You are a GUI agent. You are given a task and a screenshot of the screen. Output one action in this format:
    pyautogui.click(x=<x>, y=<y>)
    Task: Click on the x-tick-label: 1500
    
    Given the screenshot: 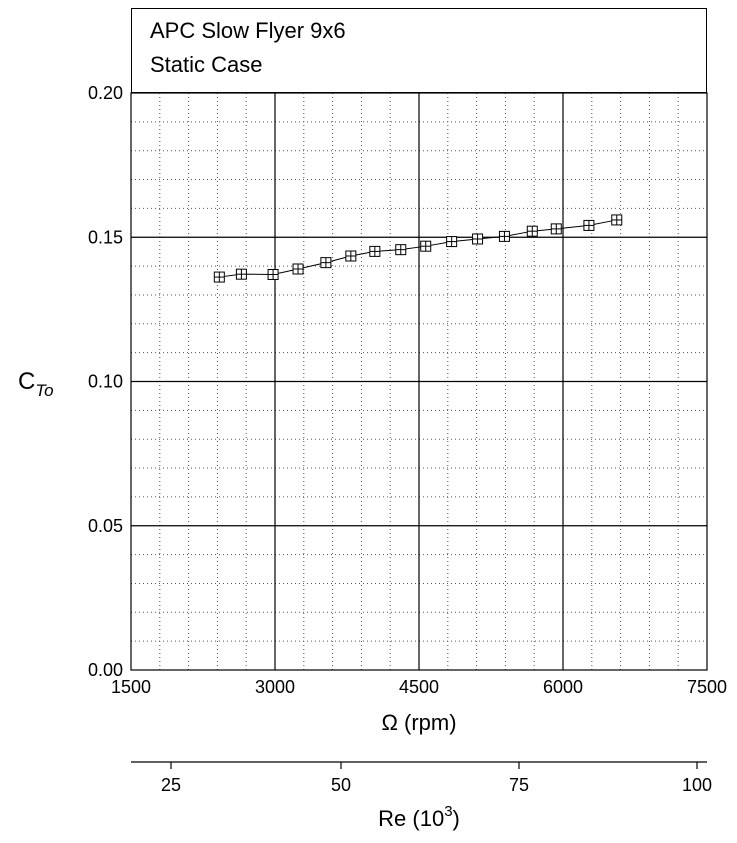 What is the action you would take?
    pyautogui.click(x=131, y=687)
    